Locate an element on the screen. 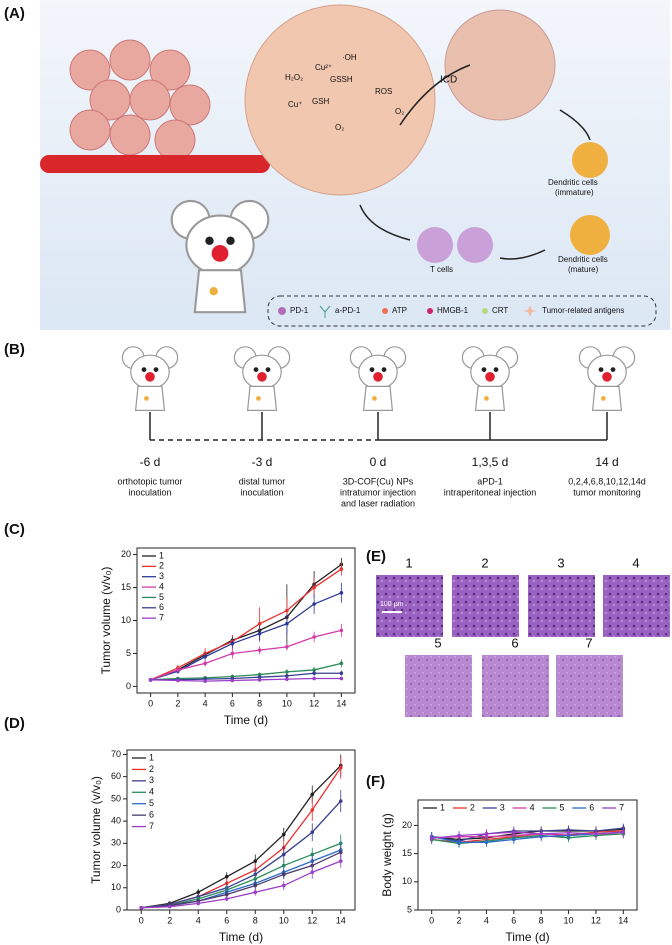 The width and height of the screenshot is (672, 945). label: T cells is located at coordinates (441, 269).